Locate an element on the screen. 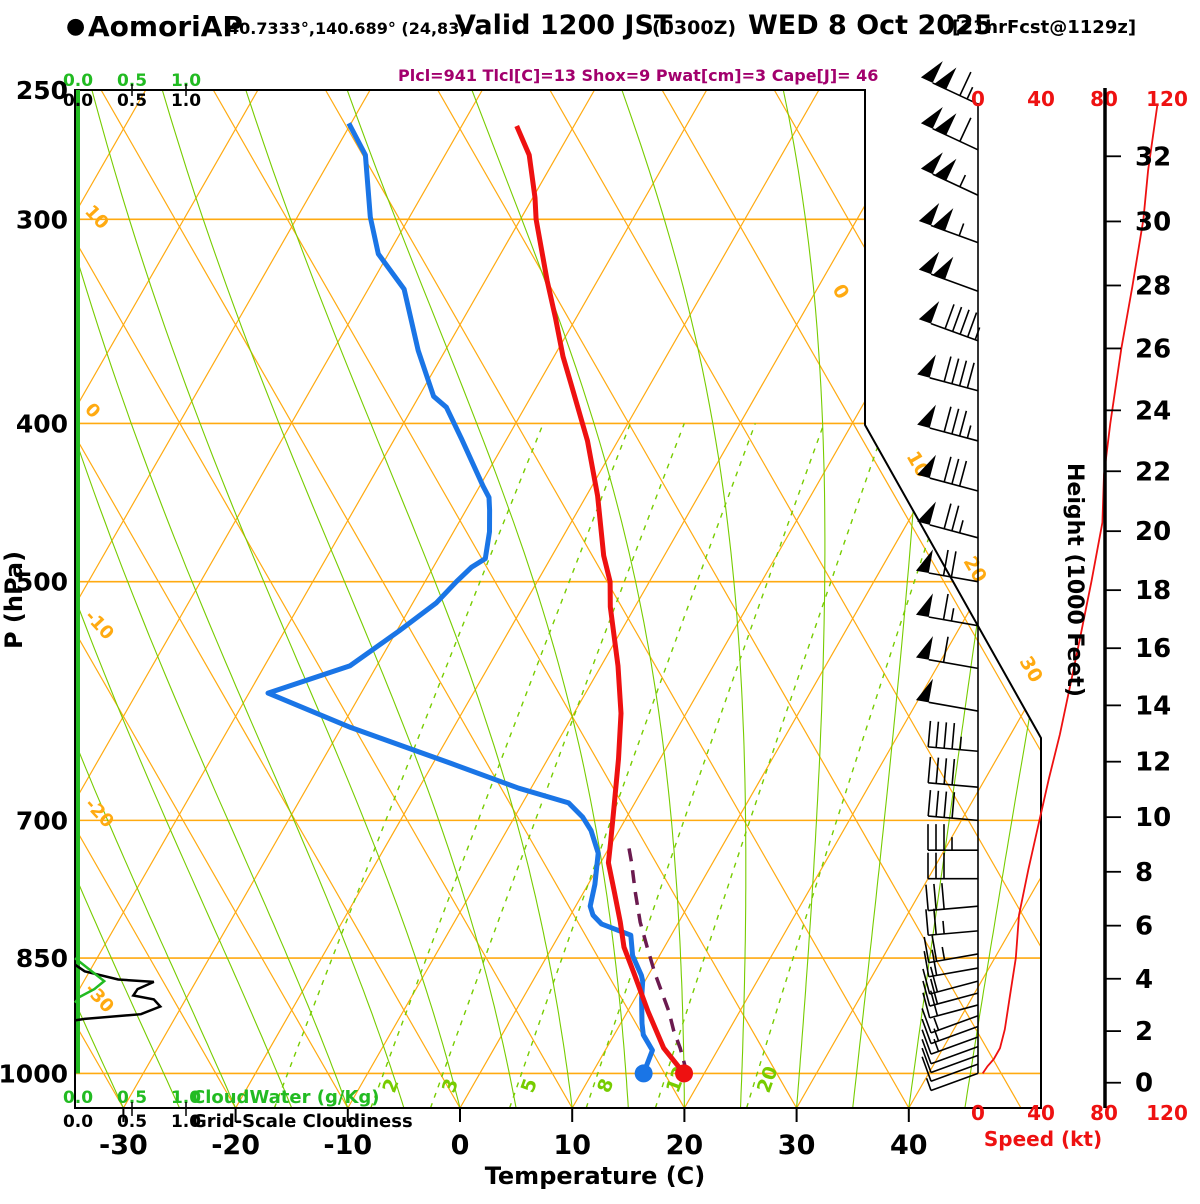 The height and width of the screenshot is (1204, 1200). station-coordinates: 40.7333°,140.689° (24,83) is located at coordinates (347, 28).